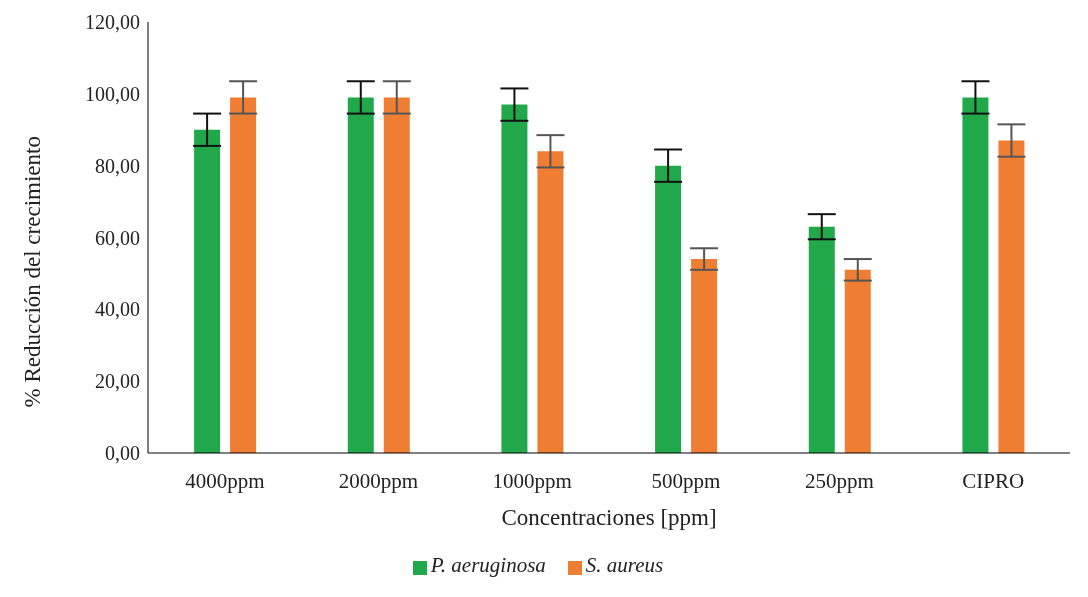 This screenshot has width=1088, height=597. Describe the element at coordinates (33, 272) in the screenshot. I see `y-axis-title: % Reducción del crecimiento` at that location.